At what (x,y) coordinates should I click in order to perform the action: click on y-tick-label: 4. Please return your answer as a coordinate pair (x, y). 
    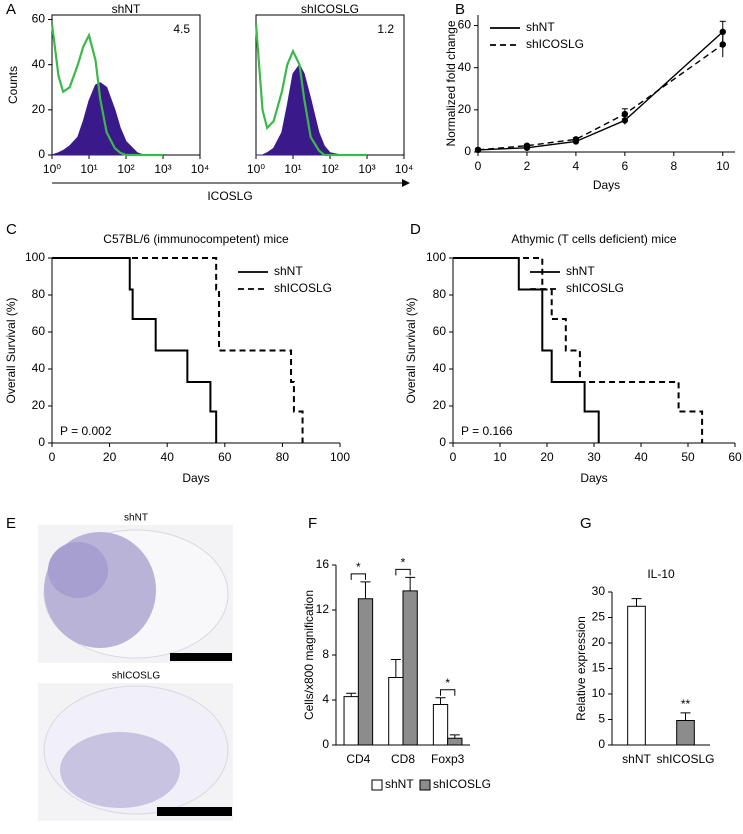
    Looking at the image, I should click on (325, 699).